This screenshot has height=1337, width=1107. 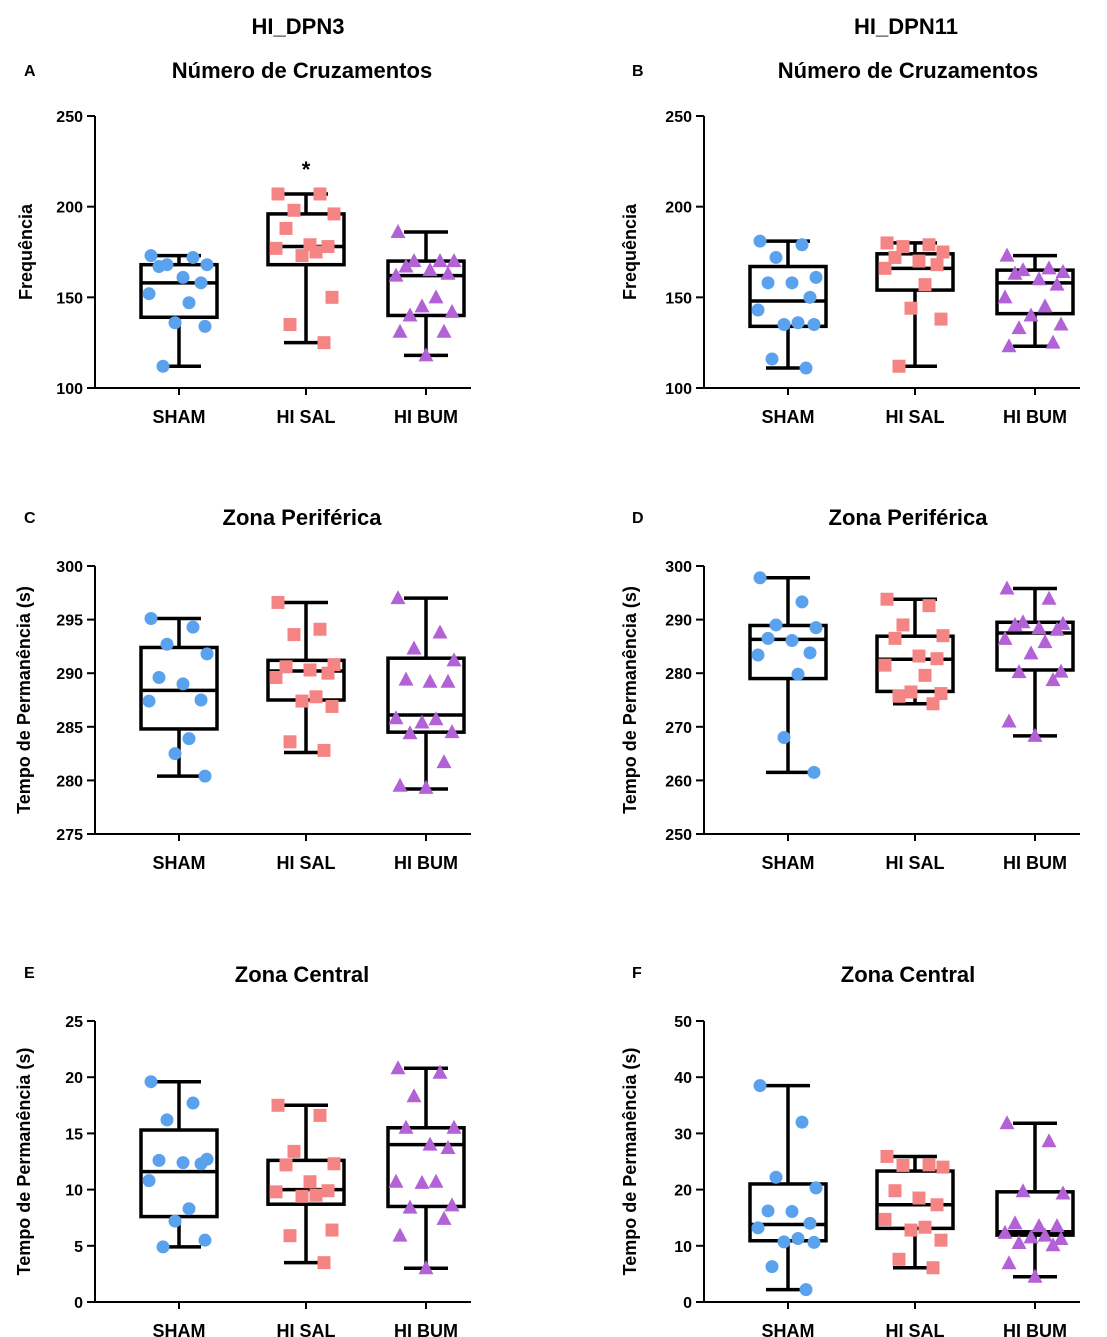 I want to click on y-tick-label: 25, so click(x=74, y=1022).